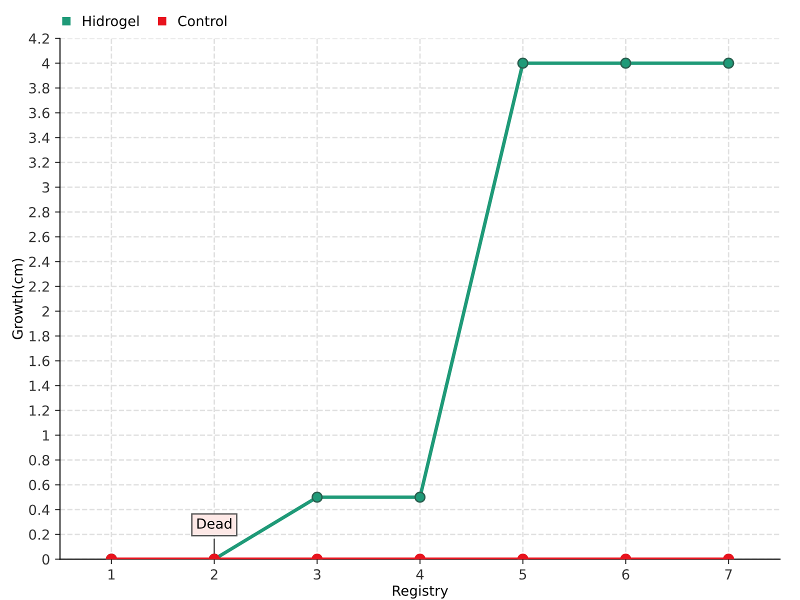  I want to click on x-tick-label: 3, so click(317, 574).